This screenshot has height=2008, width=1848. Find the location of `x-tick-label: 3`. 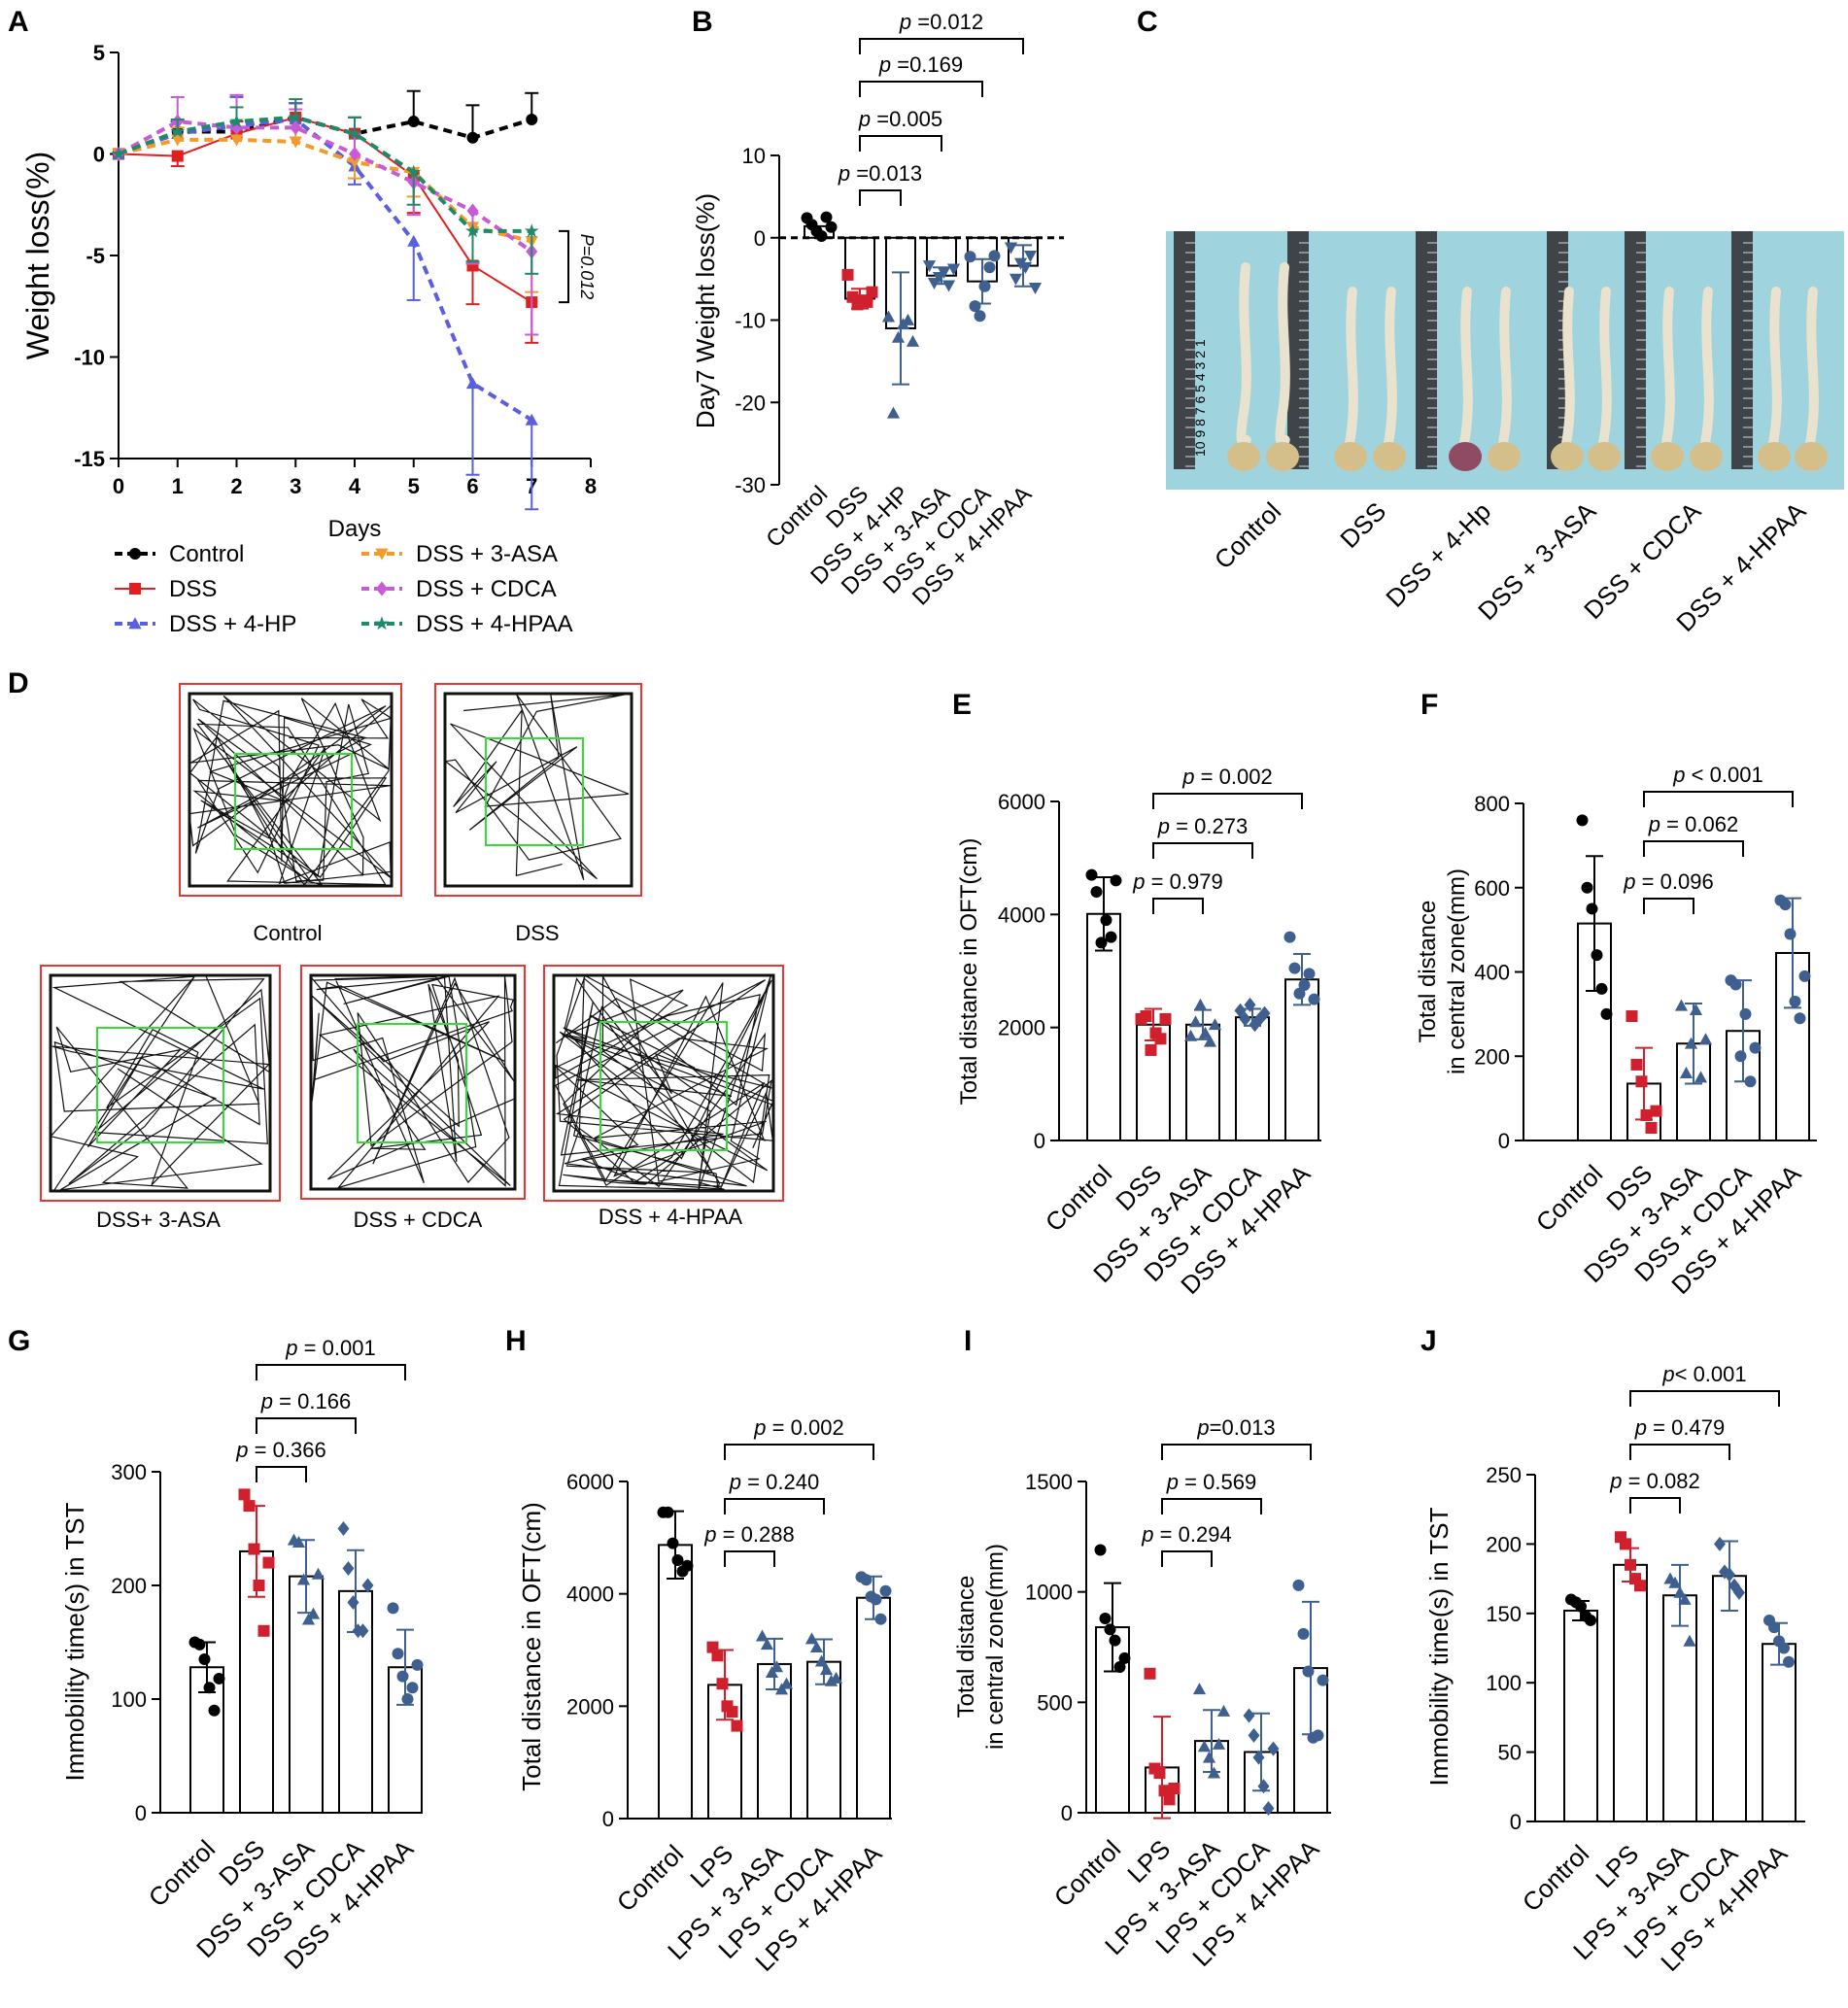

x-tick-label: 3 is located at coordinates (295, 486).